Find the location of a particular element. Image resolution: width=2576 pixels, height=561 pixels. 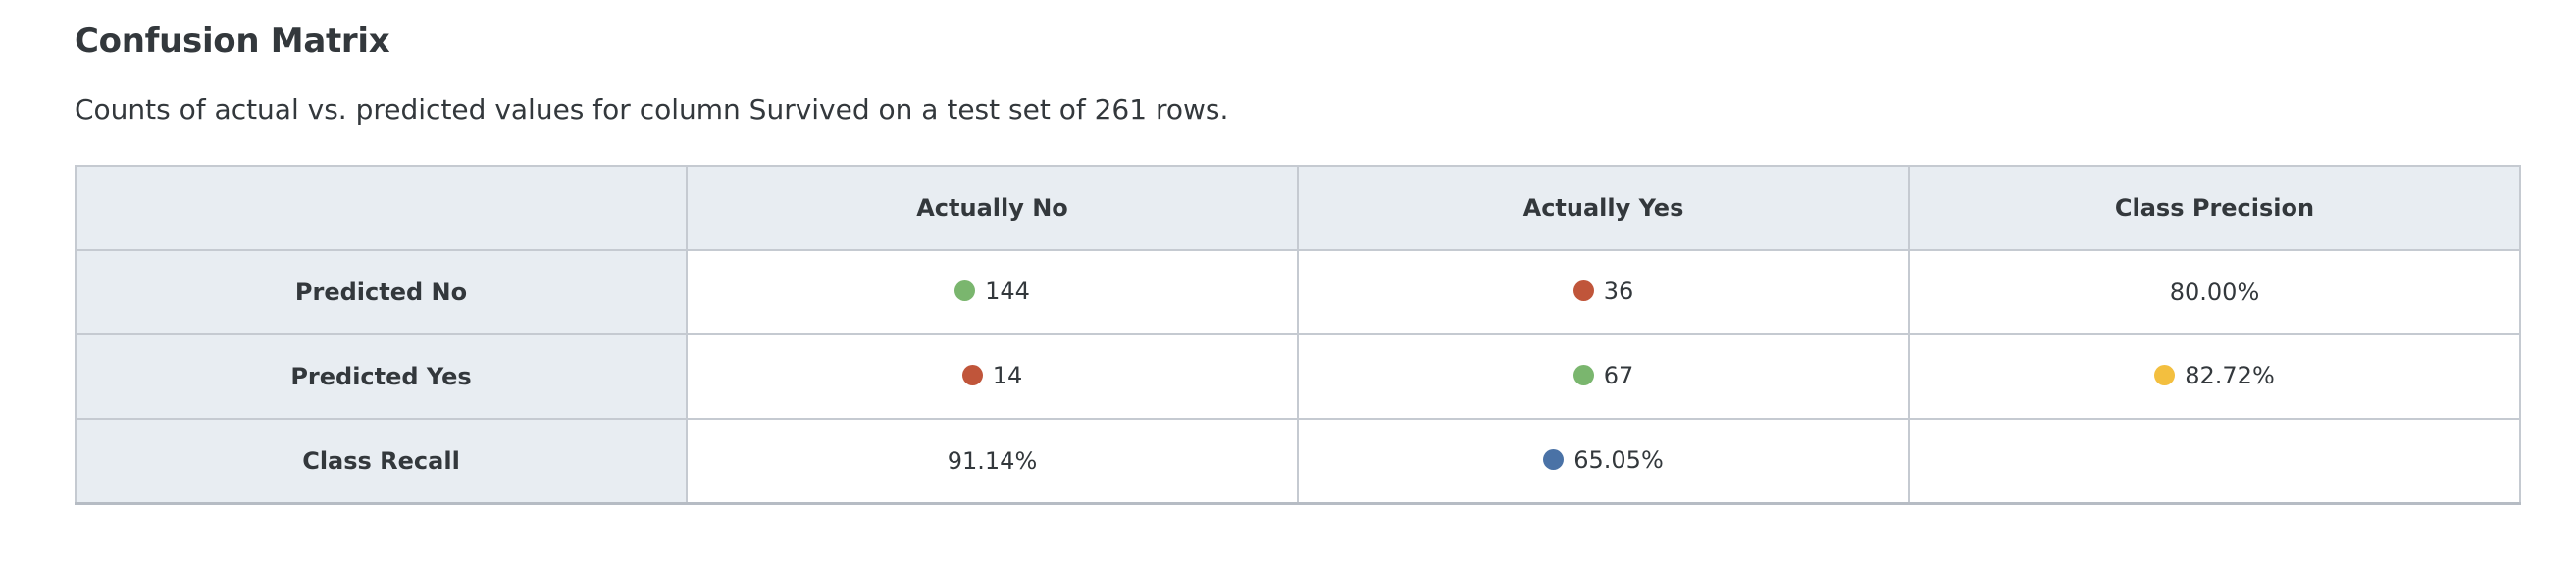

column-header-actually-no: Actually No is located at coordinates (992, 208).